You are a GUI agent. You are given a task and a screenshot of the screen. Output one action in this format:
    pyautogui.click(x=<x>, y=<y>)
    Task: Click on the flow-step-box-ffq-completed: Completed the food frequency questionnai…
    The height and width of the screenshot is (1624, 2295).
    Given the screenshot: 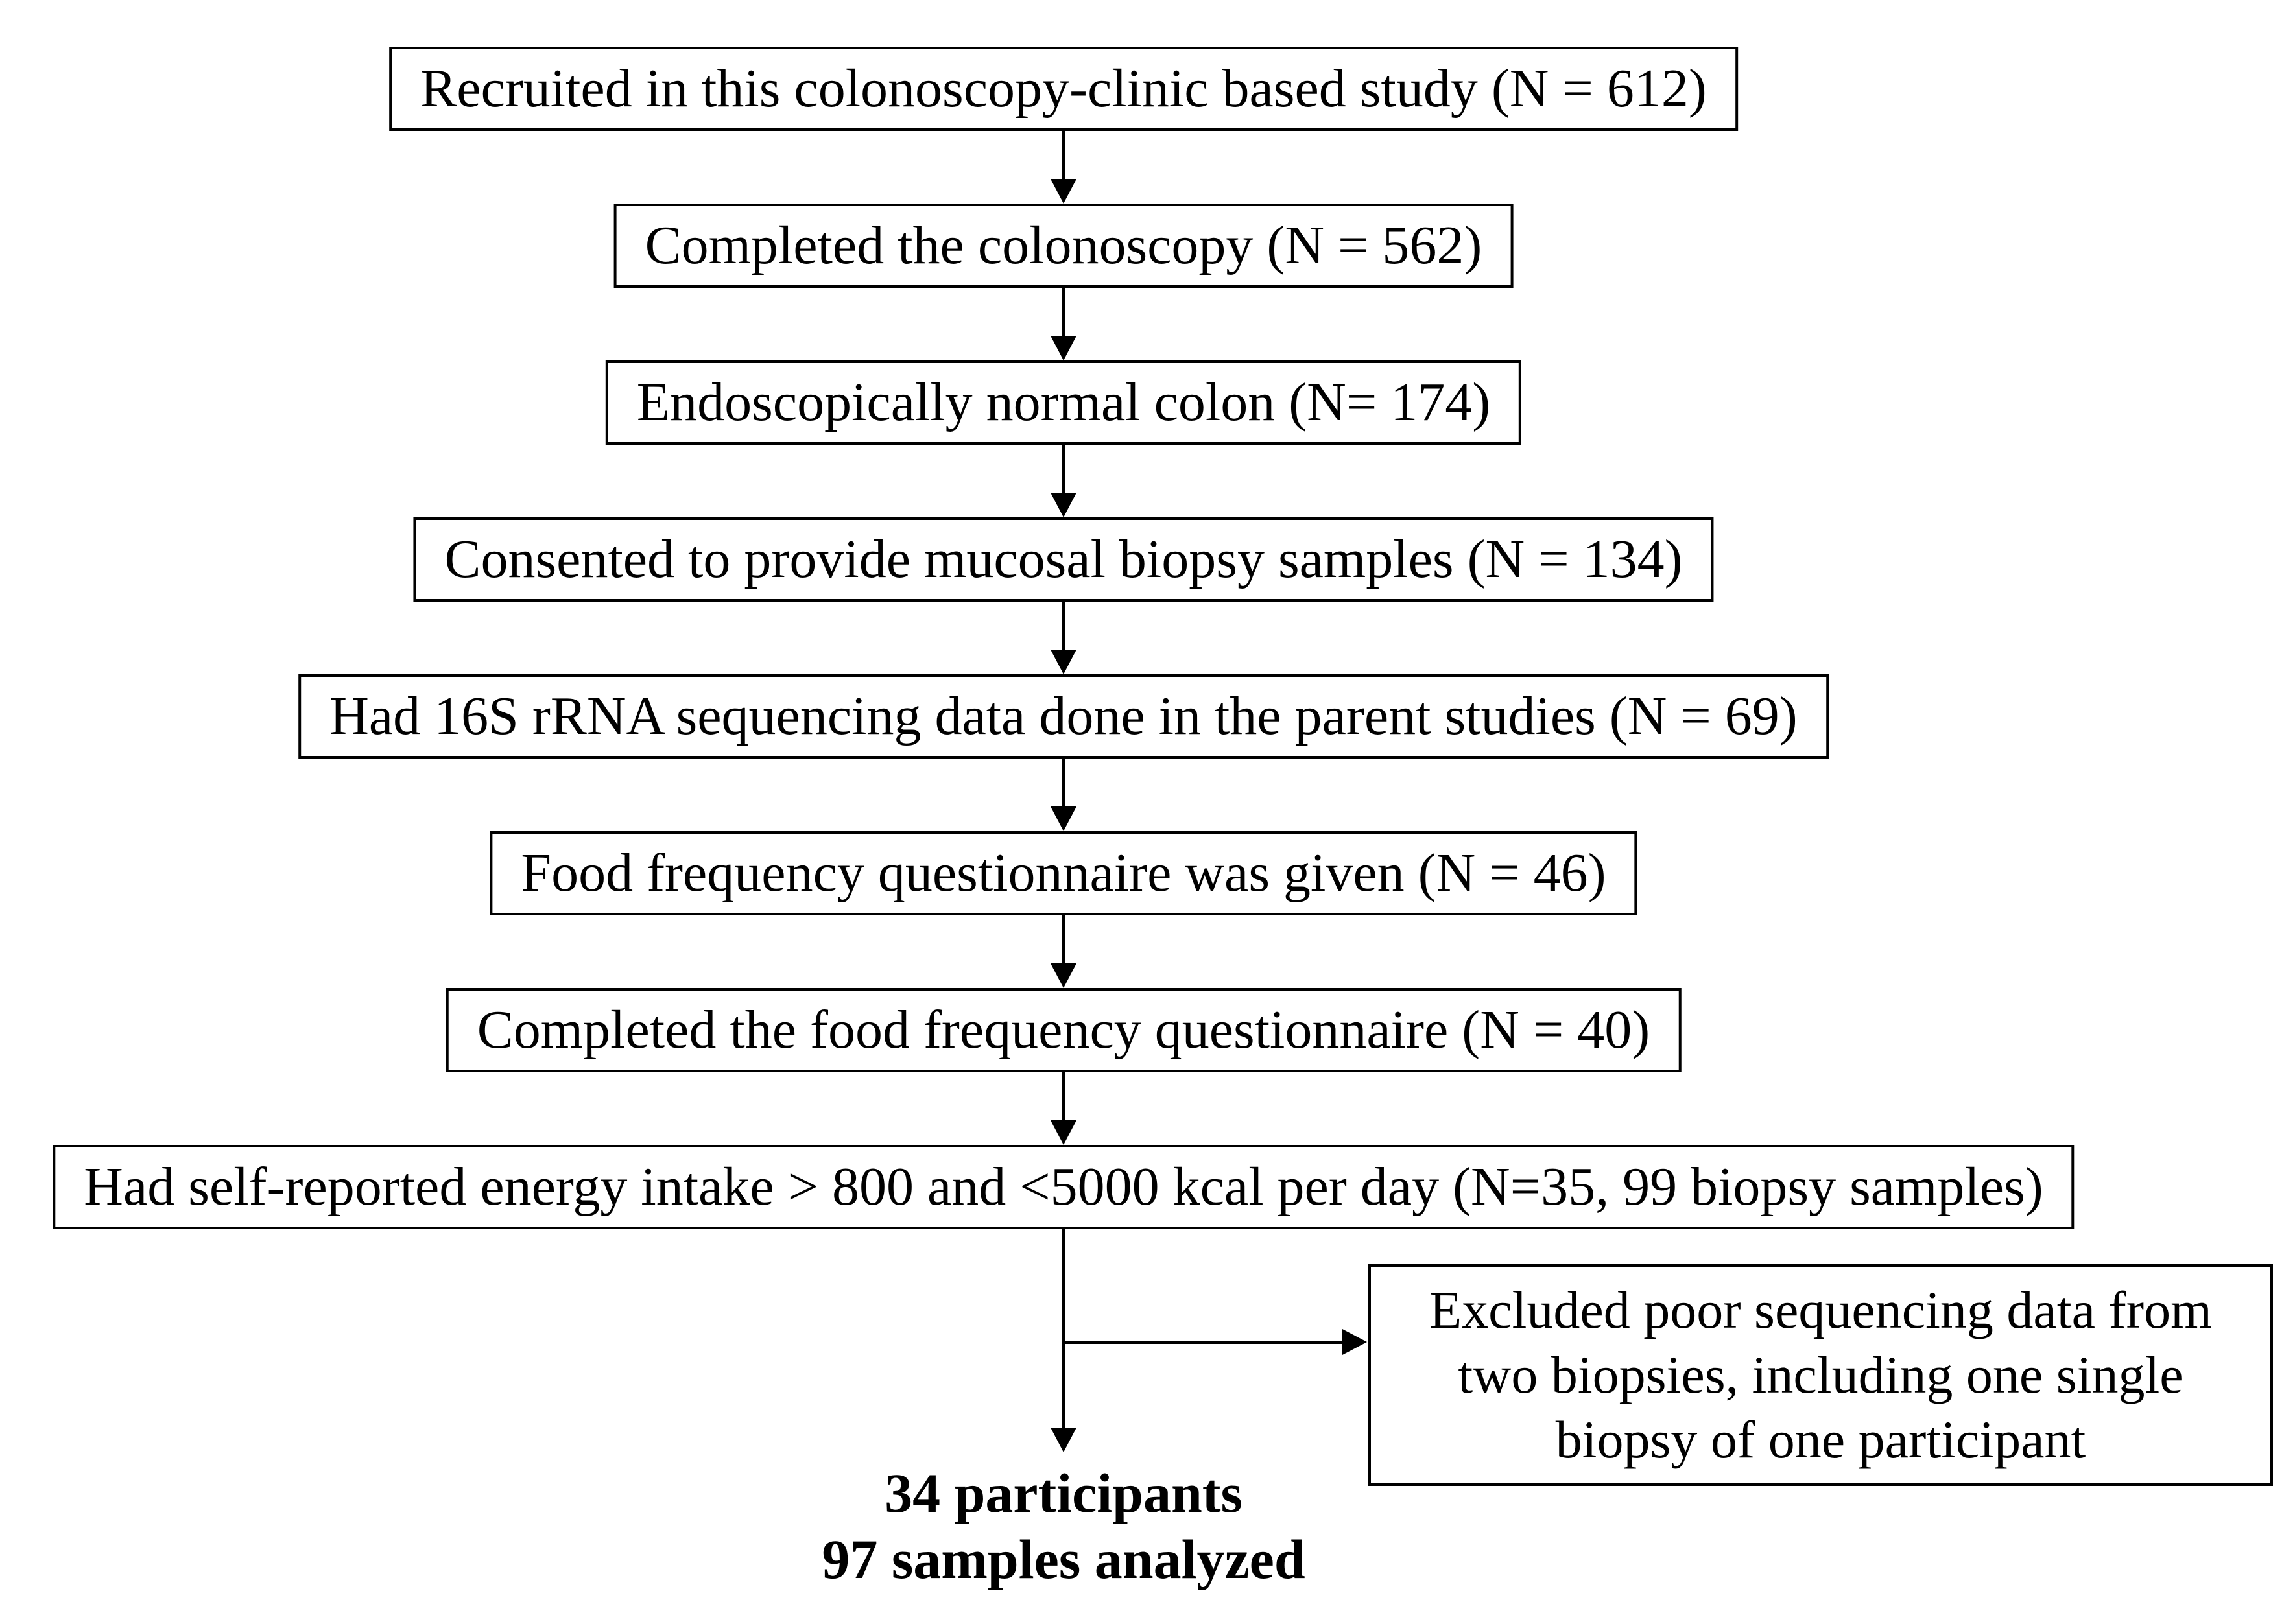 What is the action you would take?
    pyautogui.click(x=1064, y=1030)
    